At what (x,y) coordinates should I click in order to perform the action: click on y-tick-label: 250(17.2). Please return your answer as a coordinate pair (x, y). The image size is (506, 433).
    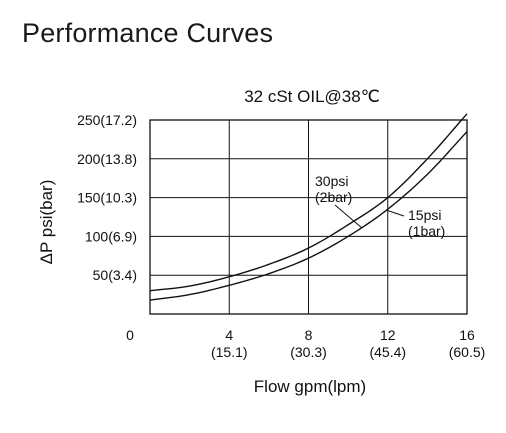
    Looking at the image, I should click on (107, 120).